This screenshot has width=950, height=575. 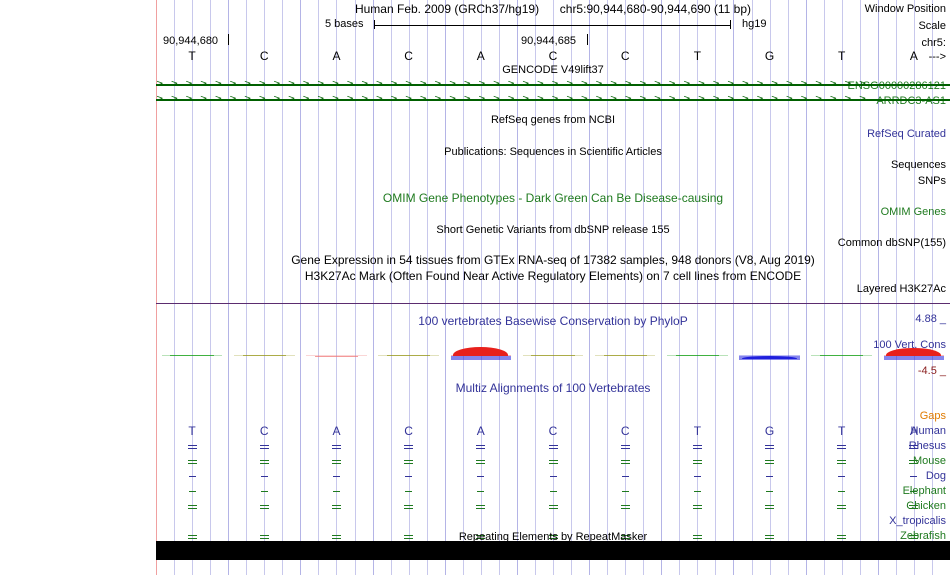 I want to click on sequence-base: C, so click(x=408, y=56).